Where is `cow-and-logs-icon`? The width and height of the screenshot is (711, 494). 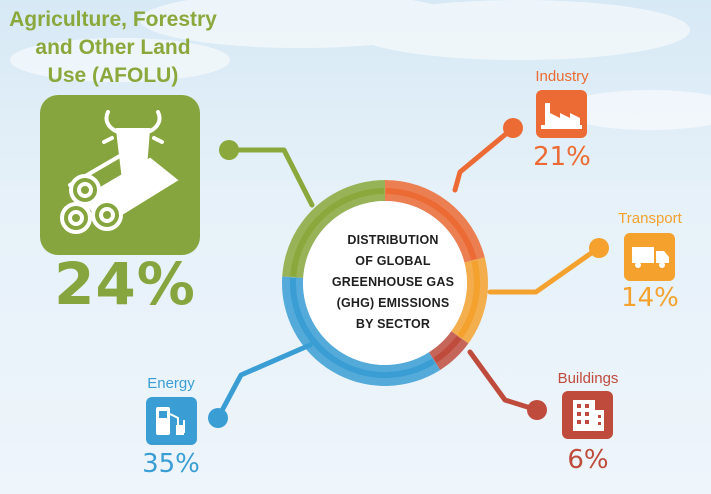
cow-and-logs-icon is located at coordinates (119, 172).